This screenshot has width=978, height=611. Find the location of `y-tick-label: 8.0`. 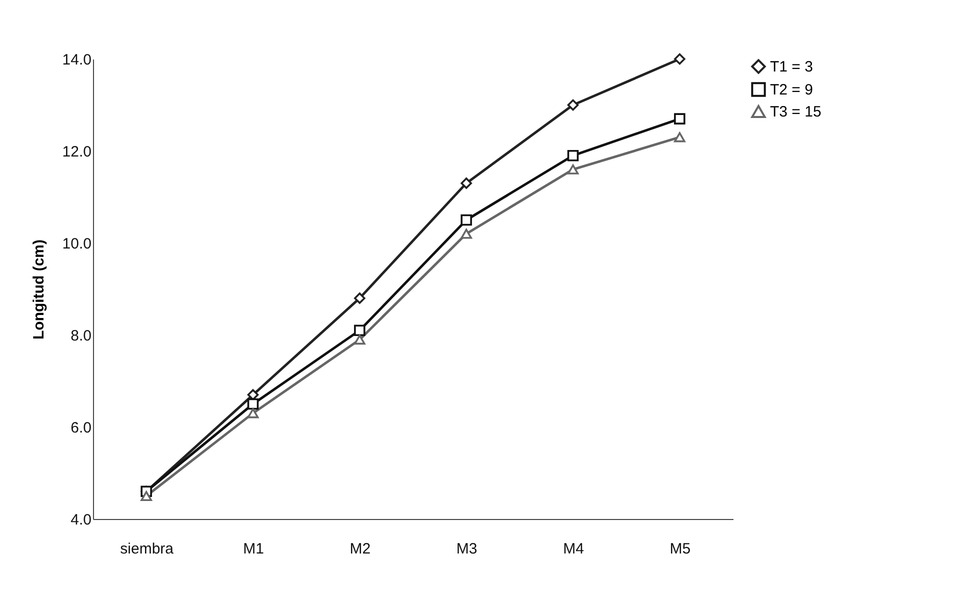

y-tick-label: 8.0 is located at coordinates (81, 336).